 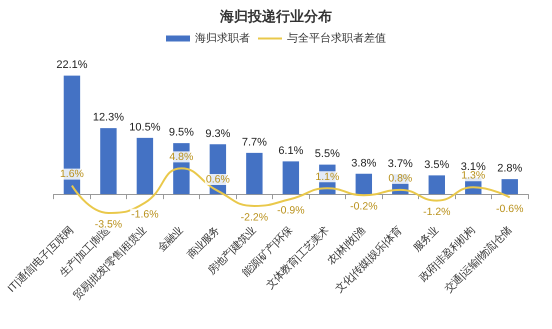 What do you see at coordinates (510, 208) in the screenshot?
I see `data-label: -0.6%` at bounding box center [510, 208].